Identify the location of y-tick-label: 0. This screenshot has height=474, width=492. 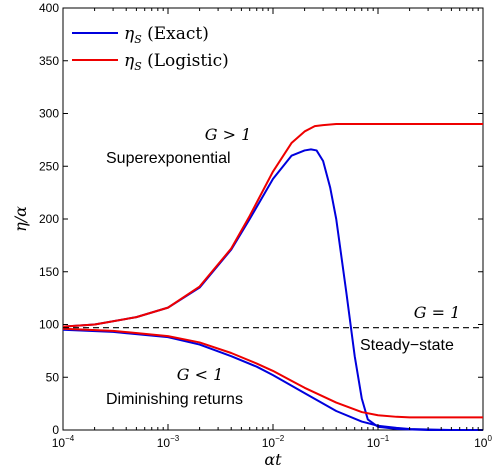
(55, 430).